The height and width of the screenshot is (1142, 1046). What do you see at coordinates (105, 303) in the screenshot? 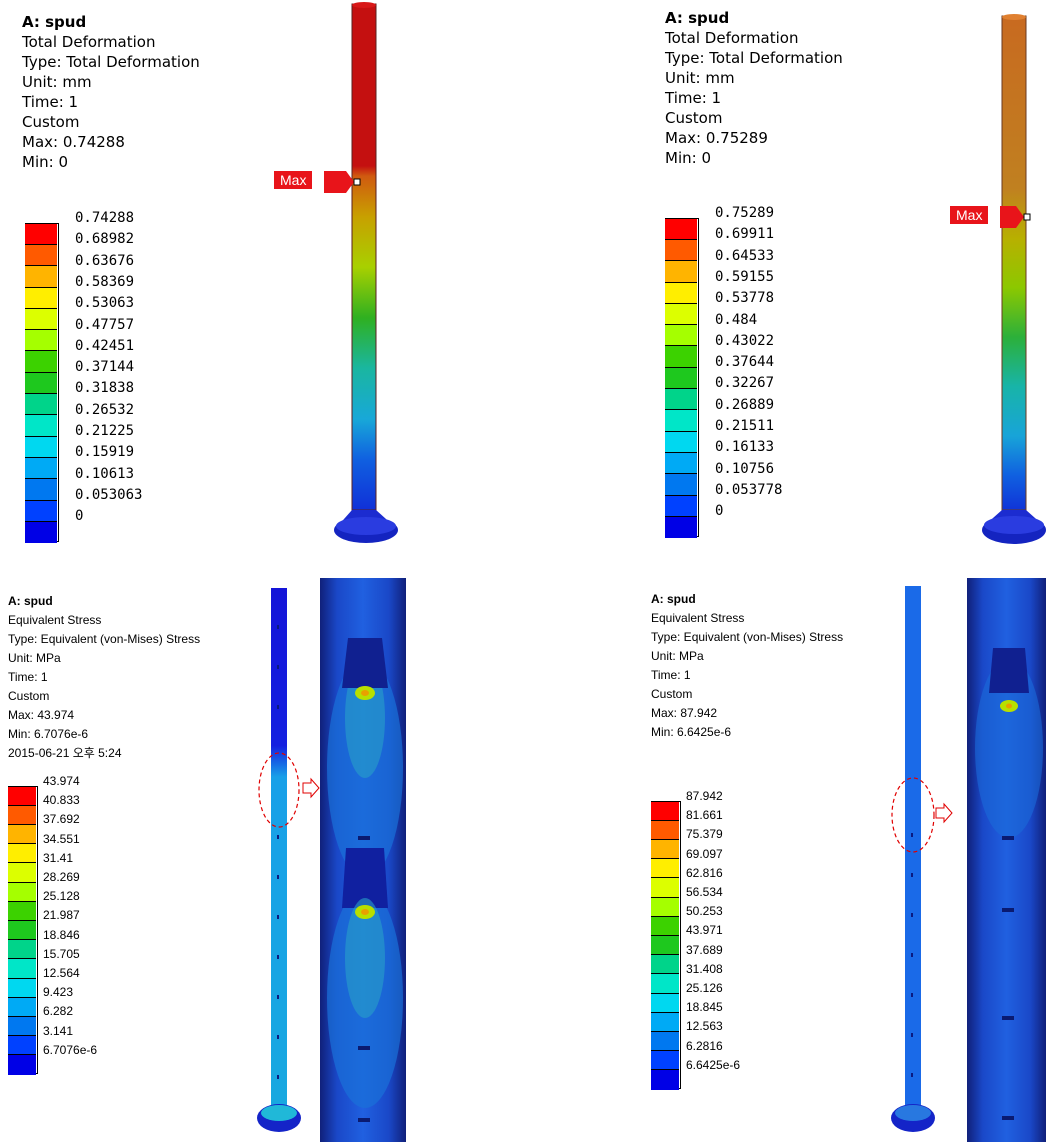
I see `legend-label: 0.53063` at bounding box center [105, 303].